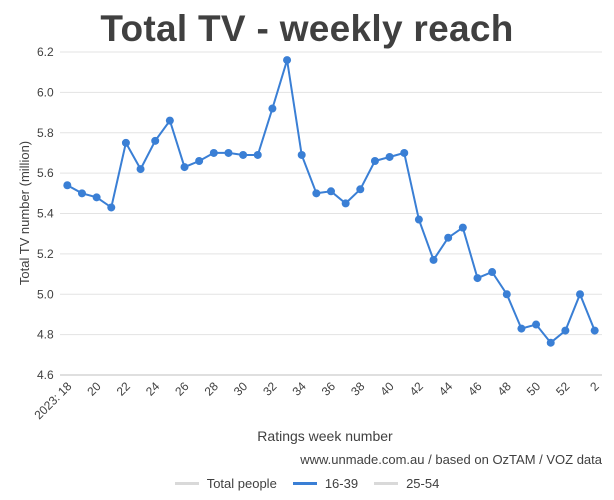 This screenshot has height=500, width=614. I want to click on y-tick-label: 6.2, so click(45, 52).